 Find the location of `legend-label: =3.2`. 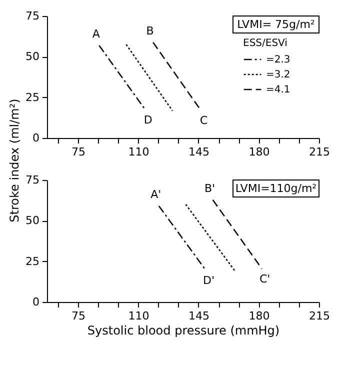

legend-label: =3.2 is located at coordinates (278, 75).